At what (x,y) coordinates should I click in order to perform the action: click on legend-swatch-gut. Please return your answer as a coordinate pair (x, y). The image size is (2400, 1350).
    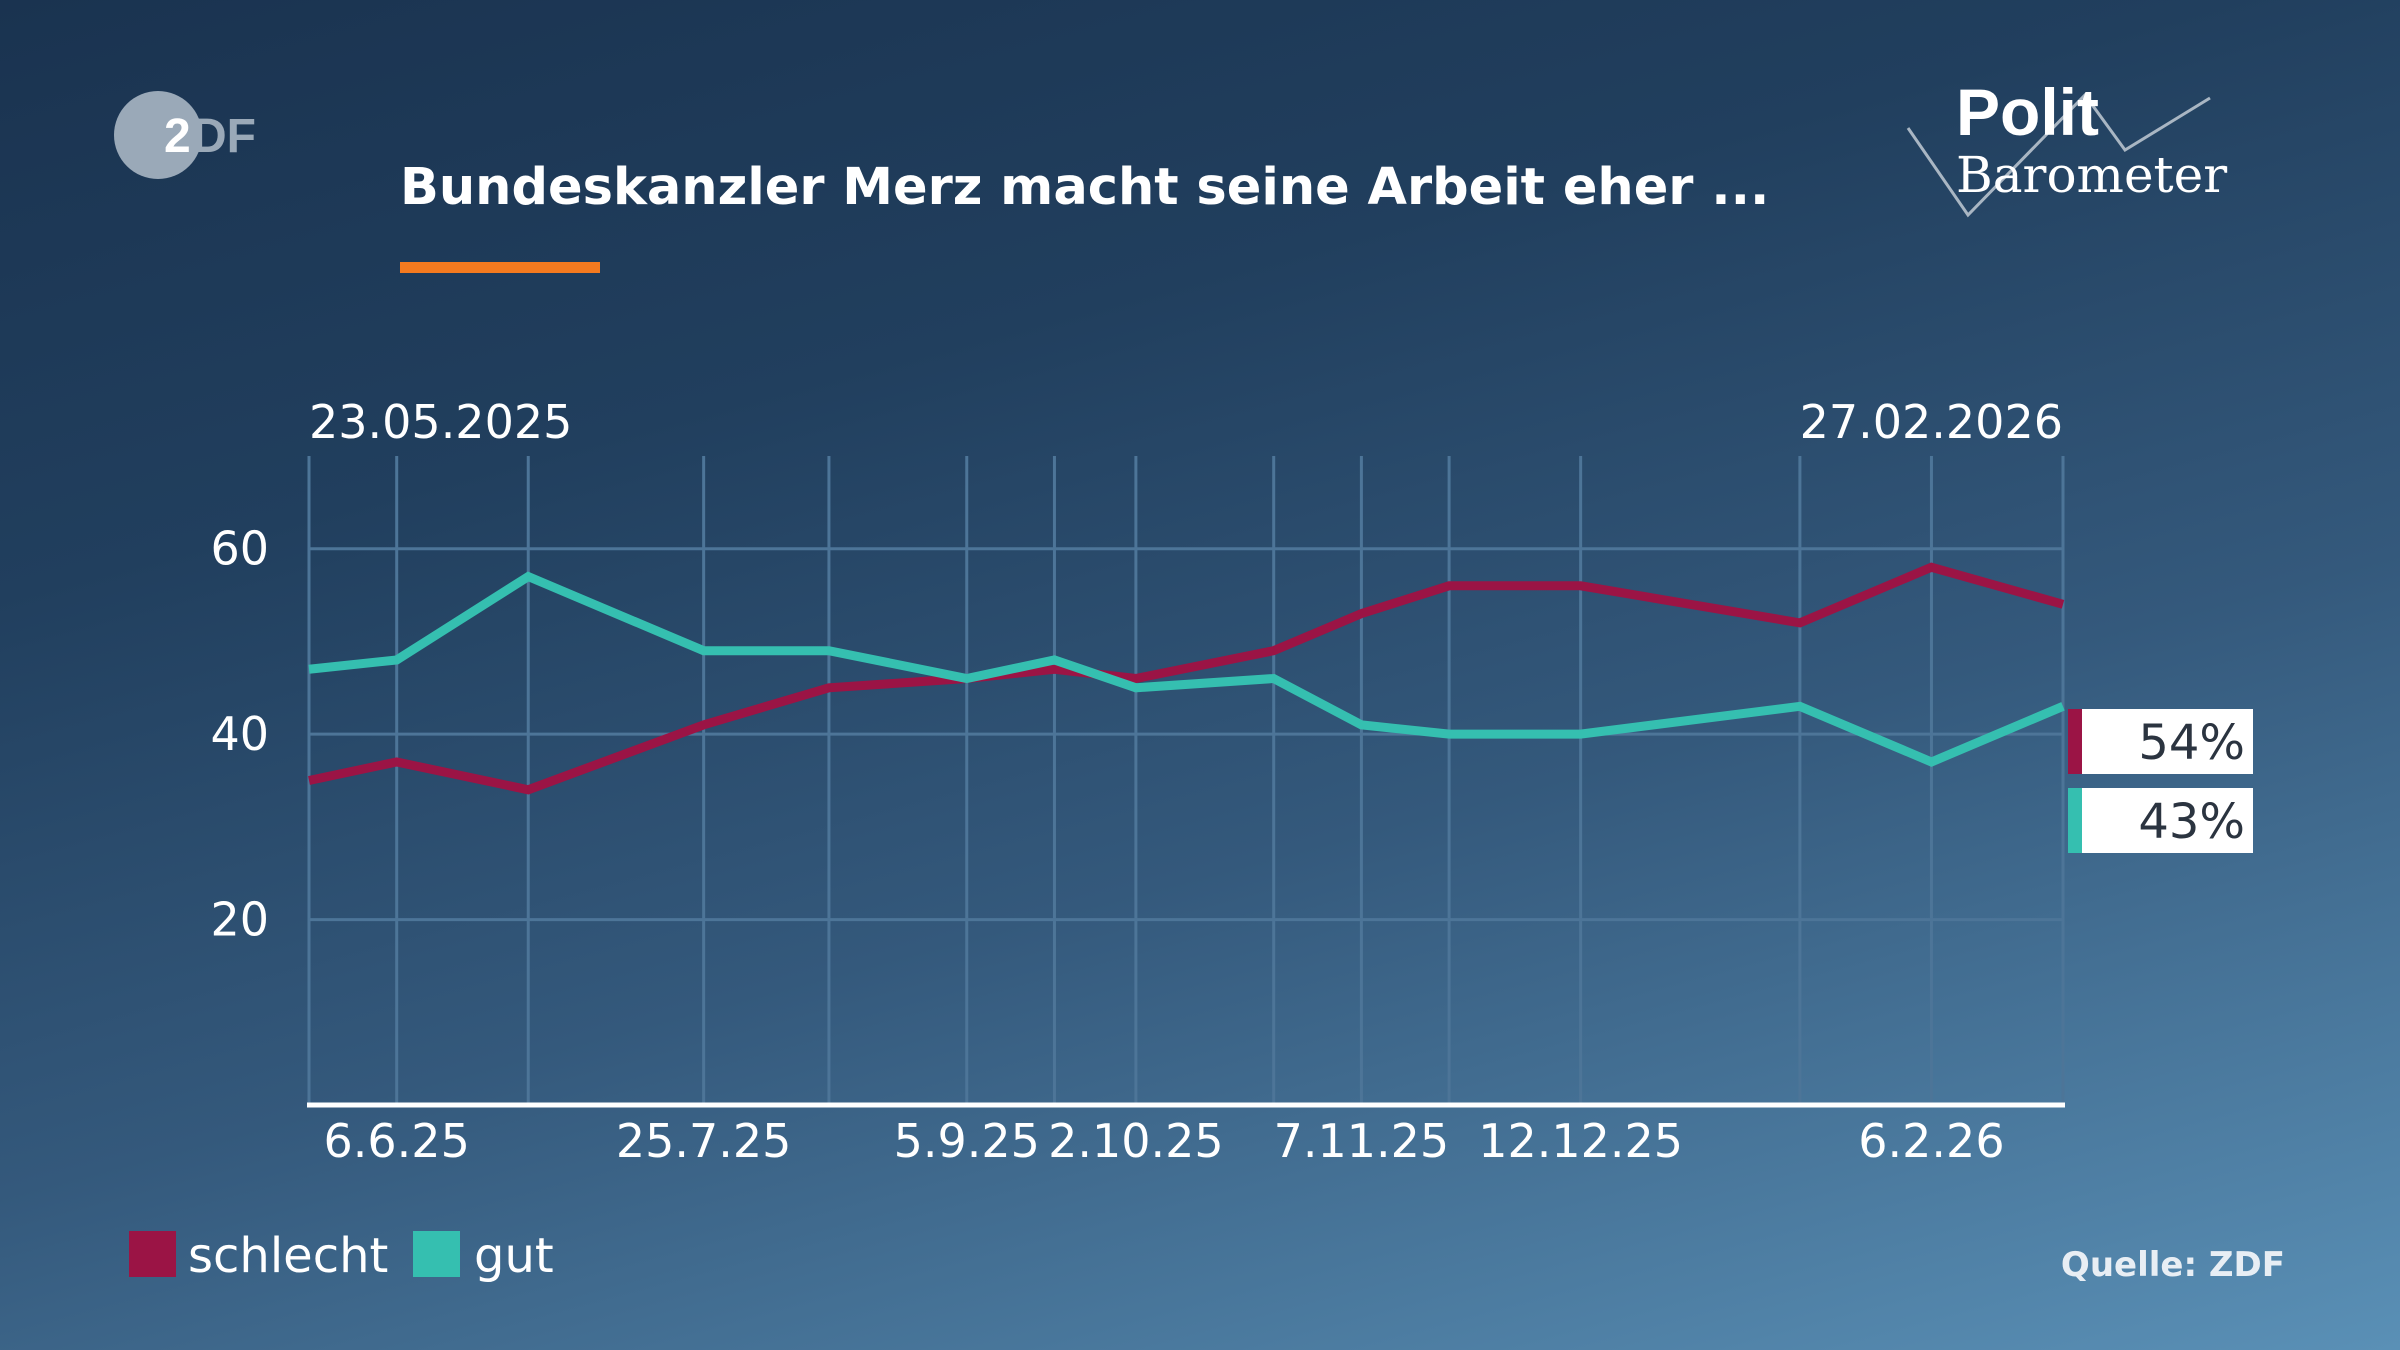
    Looking at the image, I should click on (436, 1254).